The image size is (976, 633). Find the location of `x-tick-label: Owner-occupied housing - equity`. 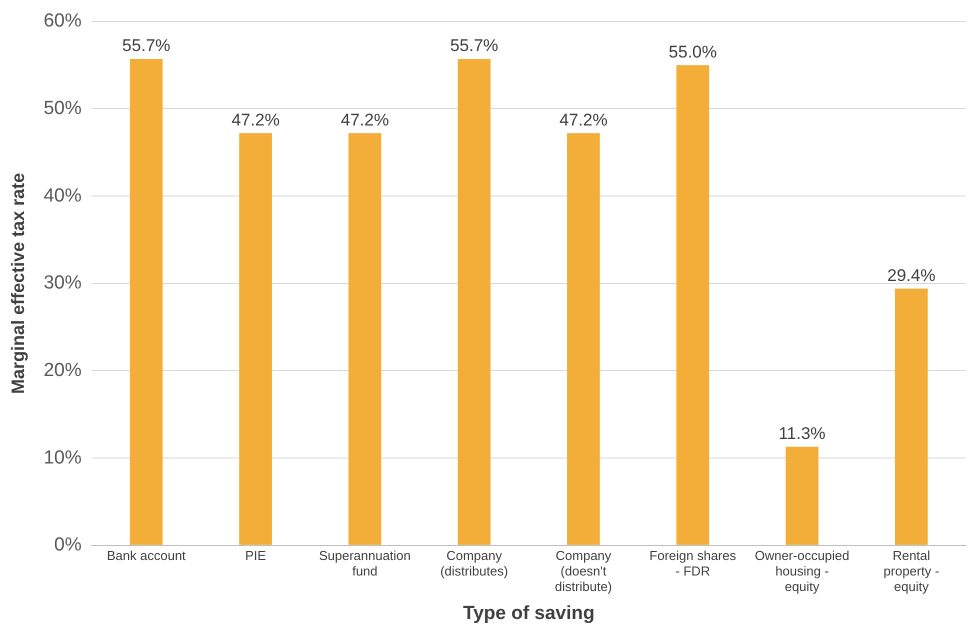

x-tick-label: Owner-occupied housing - equity is located at coordinates (802, 571).